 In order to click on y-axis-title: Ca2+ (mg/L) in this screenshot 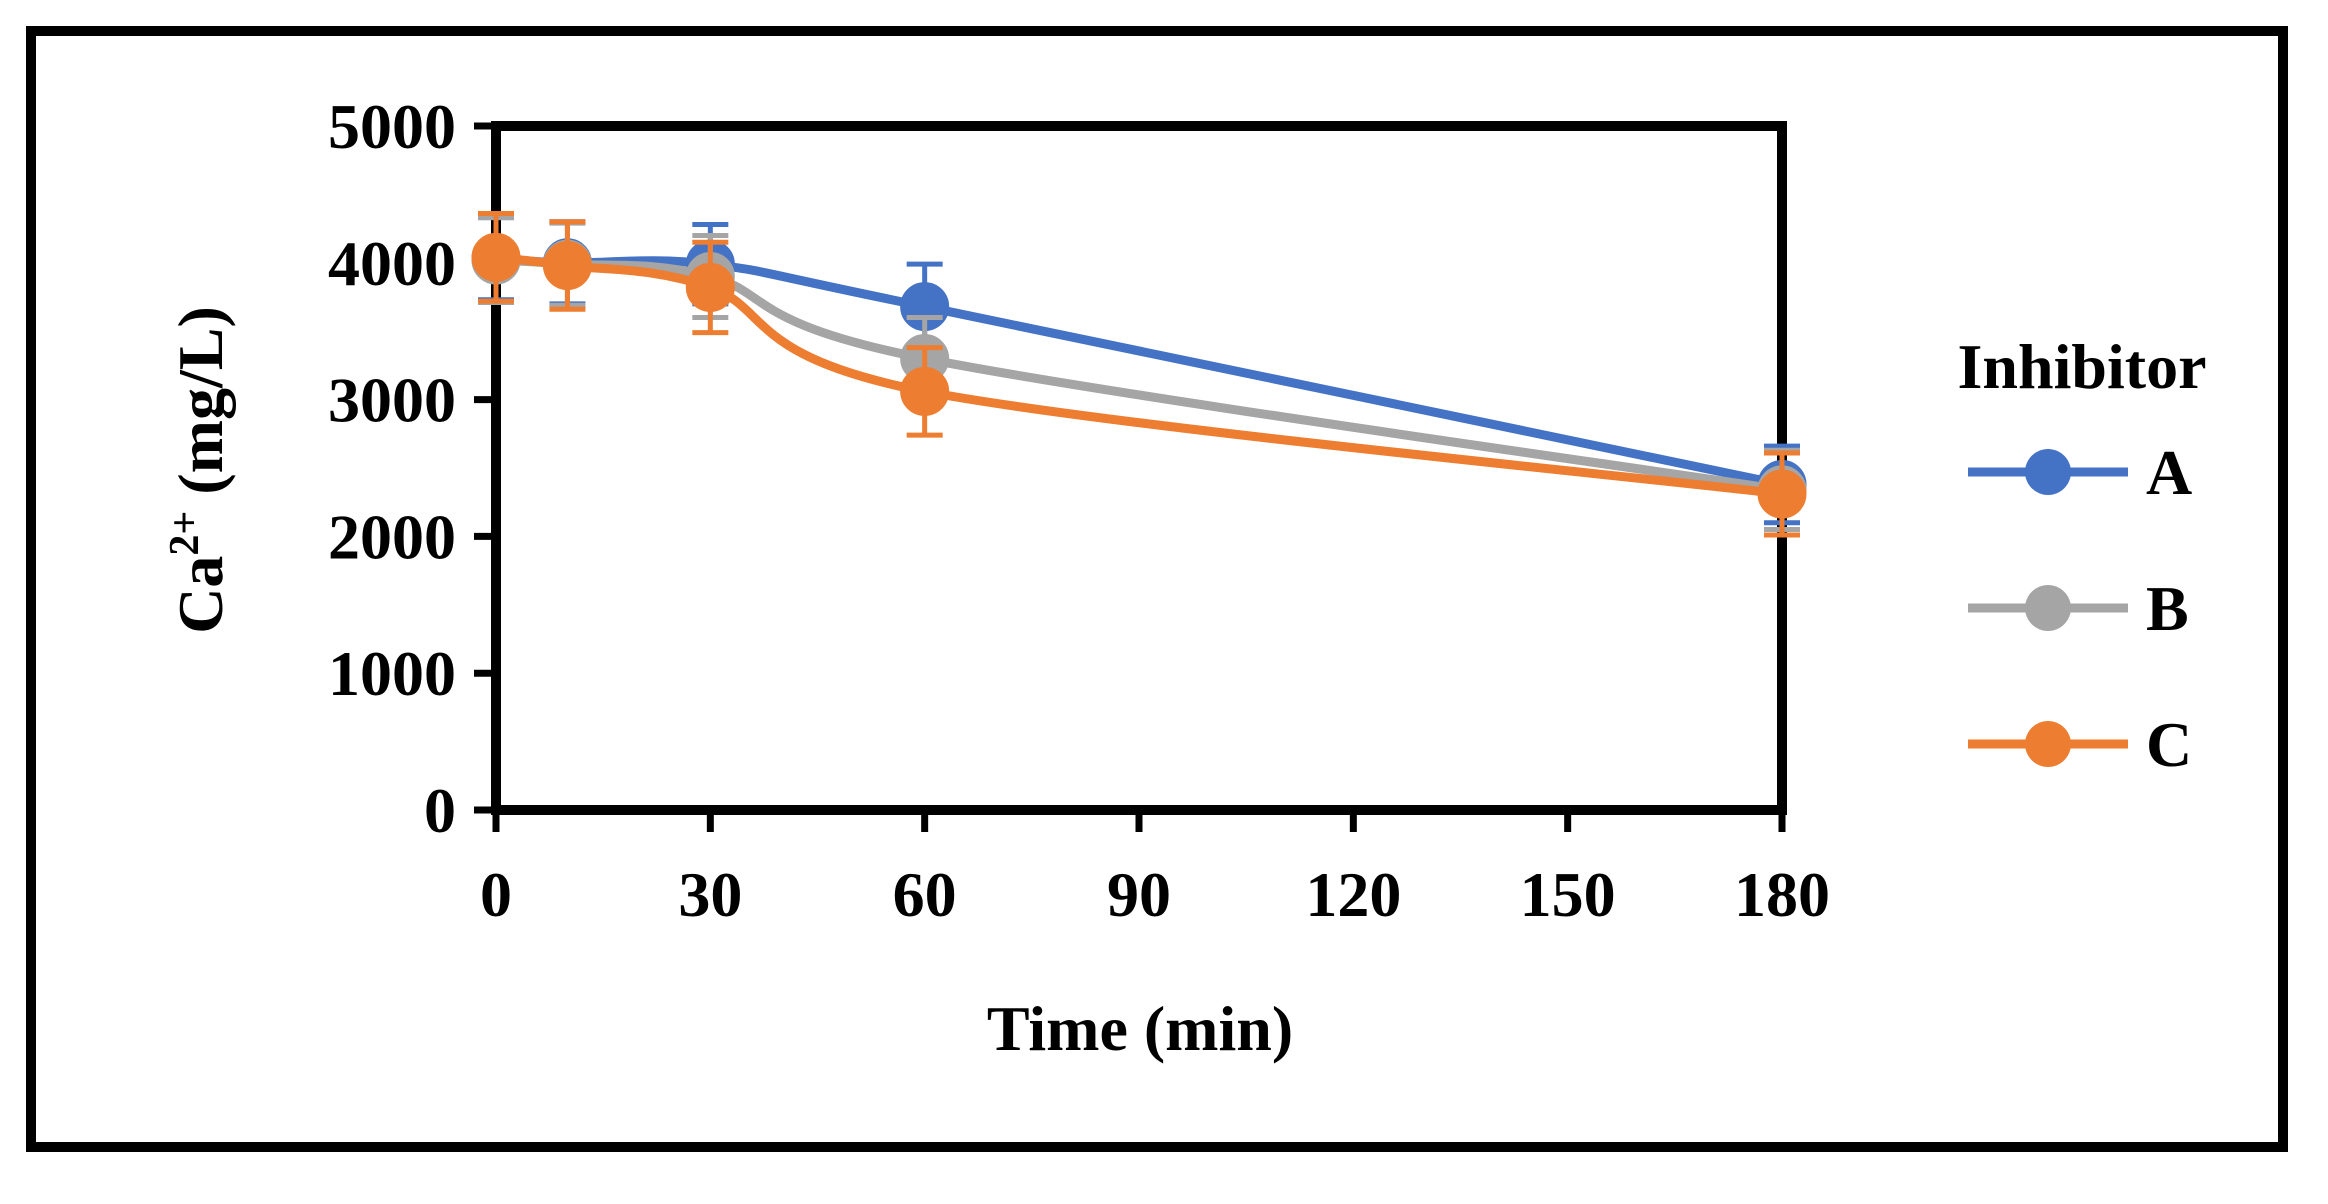, I will do `click(199, 470)`.